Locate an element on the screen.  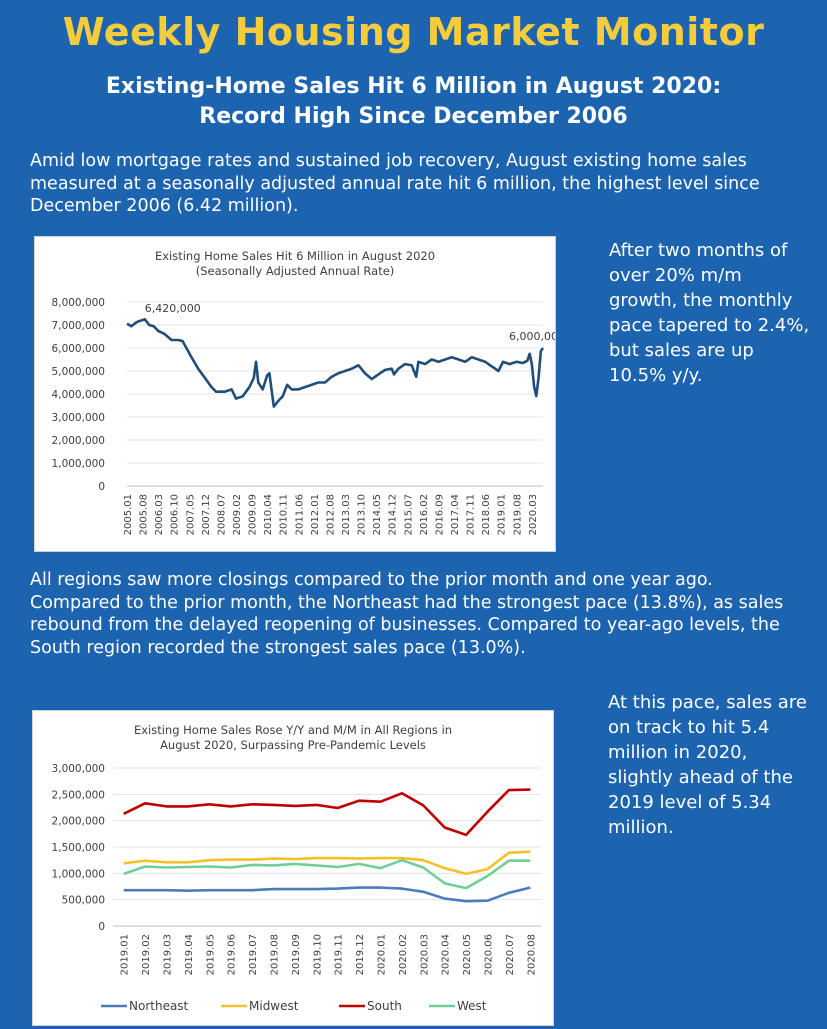
x-tick-label: 2019.05 is located at coordinates (210, 954).